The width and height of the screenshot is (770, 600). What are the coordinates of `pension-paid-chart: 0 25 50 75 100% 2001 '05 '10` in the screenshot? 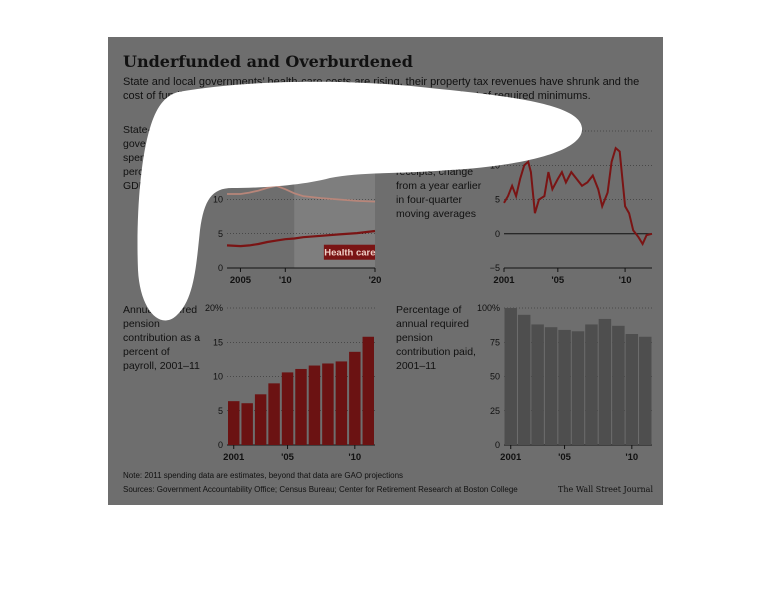 It's located at (564, 383).